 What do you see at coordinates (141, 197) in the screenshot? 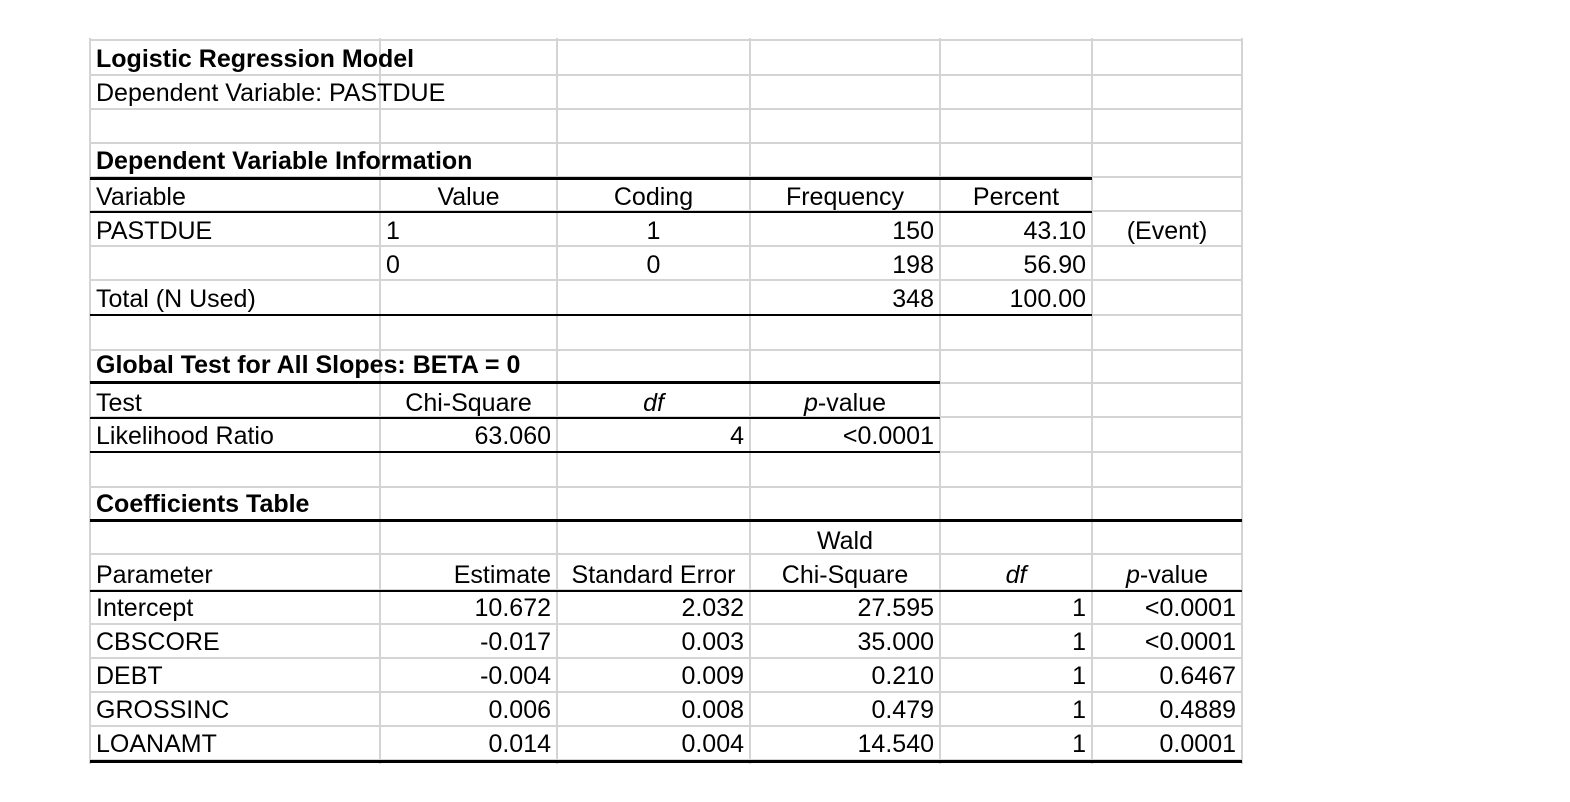
I see `dep-info-header-variable: Variable` at bounding box center [141, 197].